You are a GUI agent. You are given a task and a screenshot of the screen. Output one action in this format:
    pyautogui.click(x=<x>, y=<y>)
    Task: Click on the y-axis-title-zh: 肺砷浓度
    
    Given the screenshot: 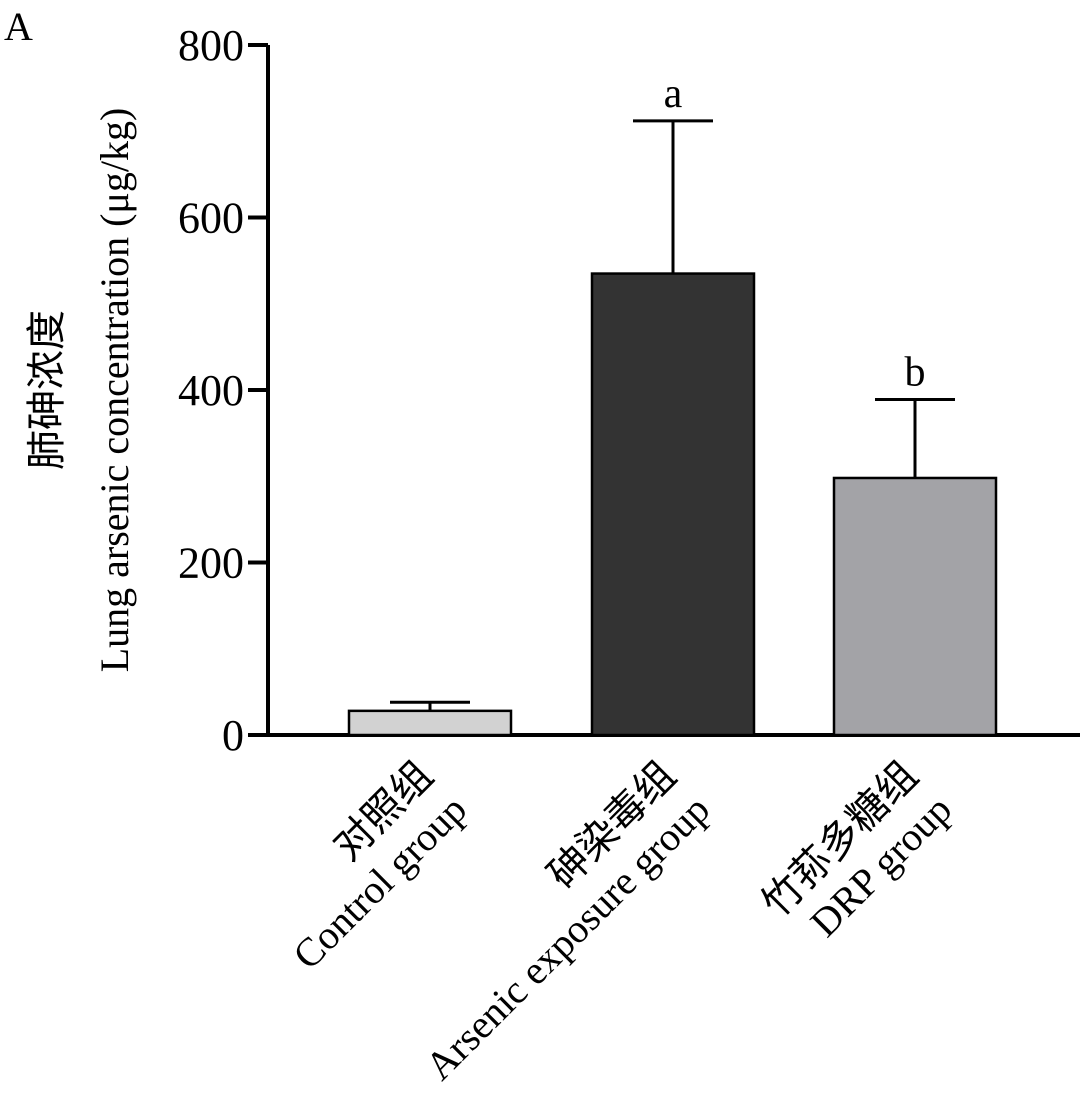 What is the action you would take?
    pyautogui.click(x=46, y=390)
    